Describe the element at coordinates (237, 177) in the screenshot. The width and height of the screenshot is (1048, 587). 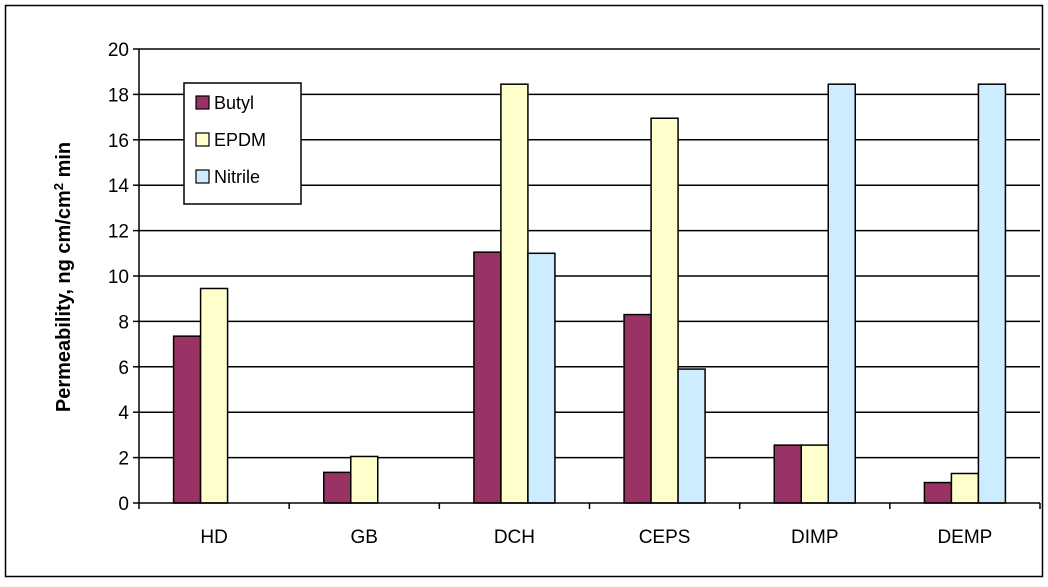
I see `legend-label-nitrile: Nitrile` at that location.